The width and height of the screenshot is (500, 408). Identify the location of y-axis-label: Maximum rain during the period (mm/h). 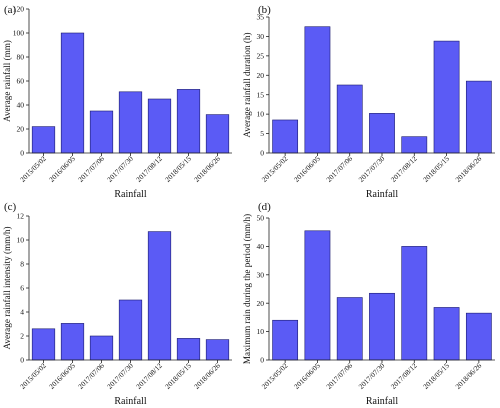
(247, 289).